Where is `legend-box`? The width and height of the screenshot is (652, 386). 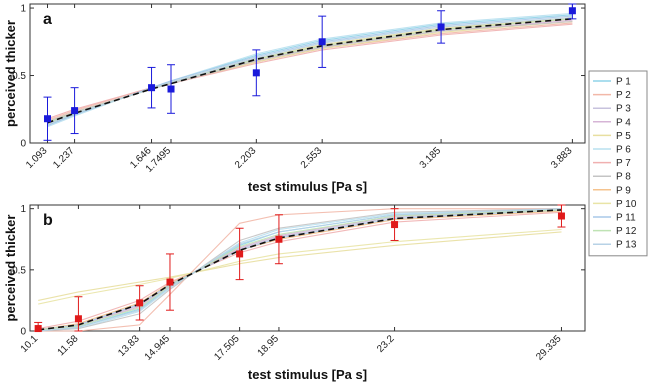 legend-box is located at coordinates (618, 163).